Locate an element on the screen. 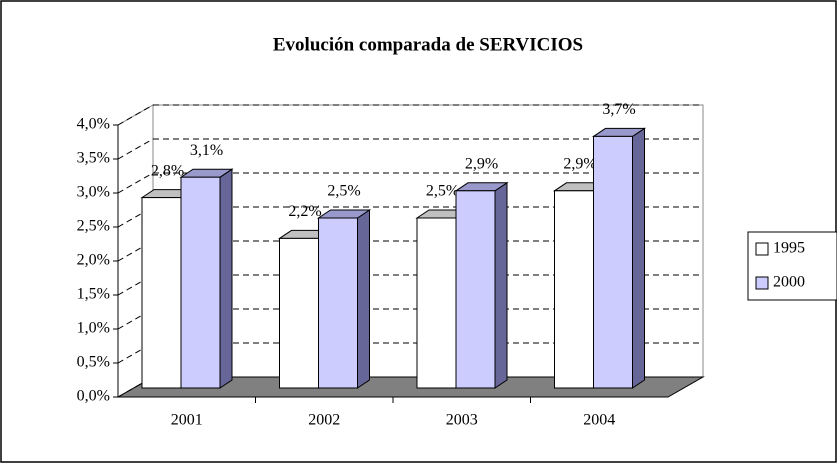 Image resolution: width=837 pixels, height=463 pixels. y-tick-label: 2,5% is located at coordinates (93, 226).